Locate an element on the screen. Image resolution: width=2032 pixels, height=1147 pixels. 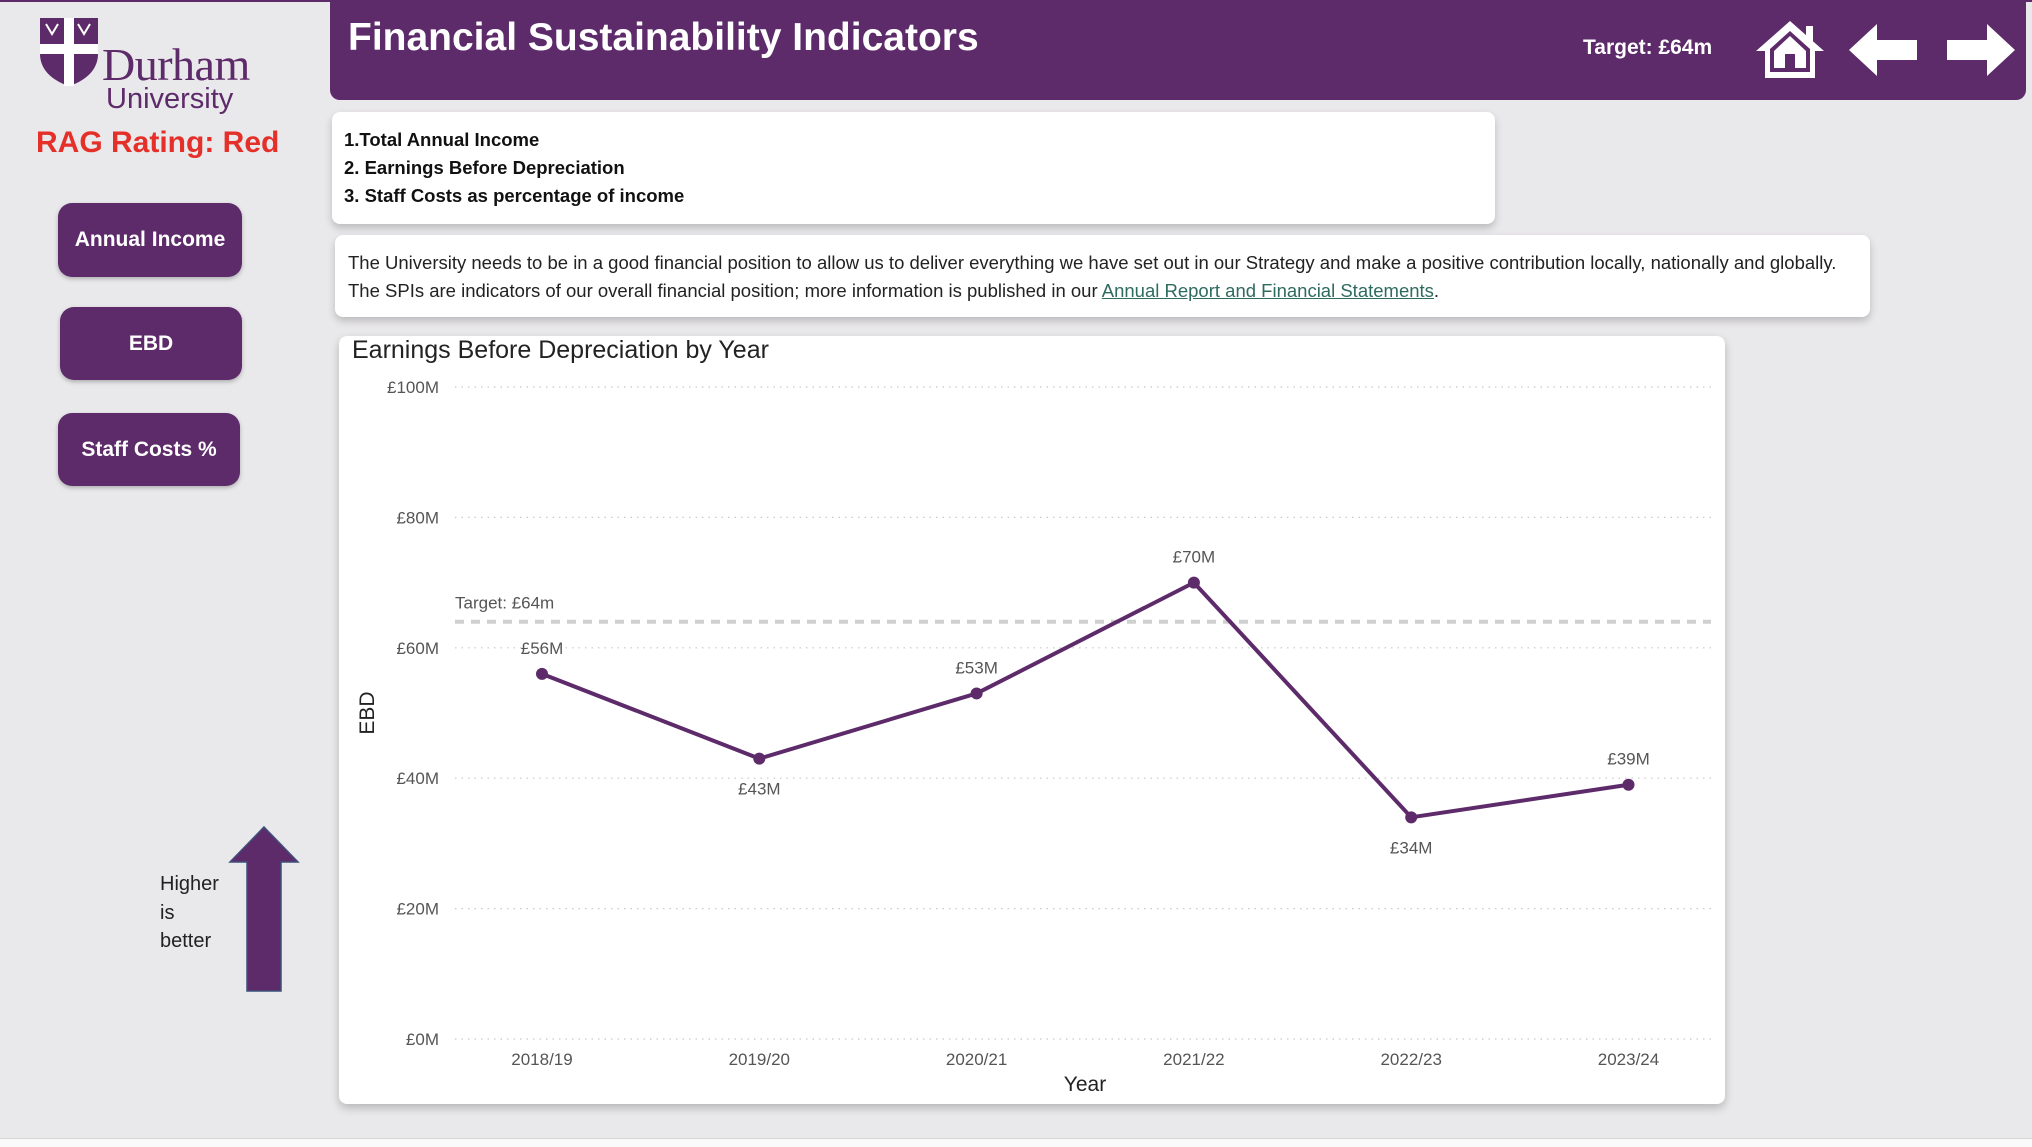
description-end: . is located at coordinates (1436, 290).